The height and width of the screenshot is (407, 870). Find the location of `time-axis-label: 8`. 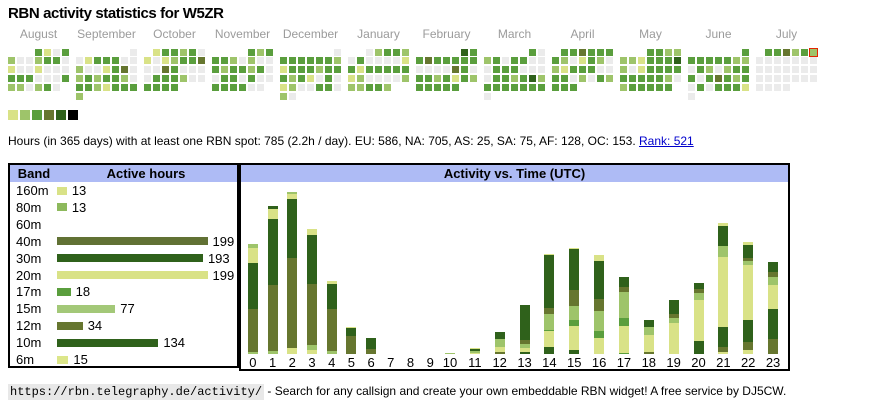

time-axis-label: 8 is located at coordinates (410, 362).